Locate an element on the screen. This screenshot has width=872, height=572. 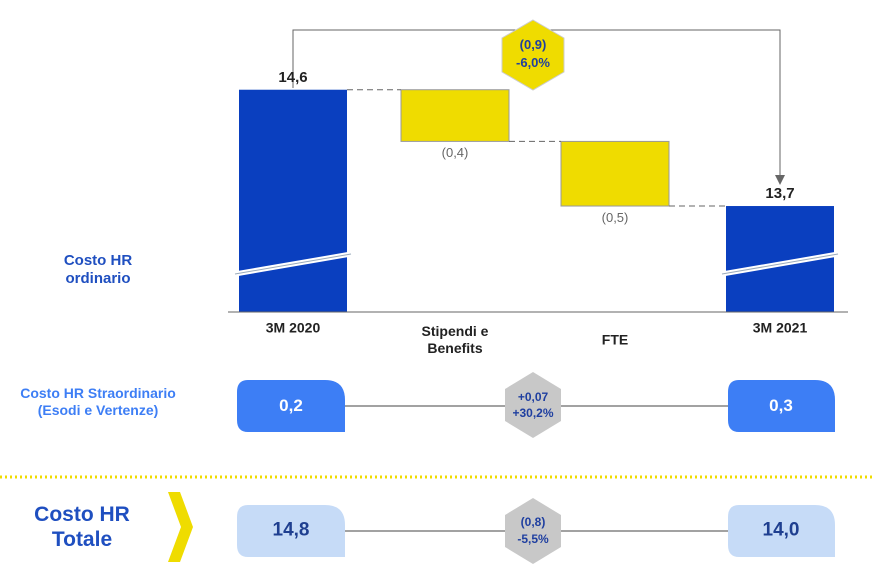
delta: (0,8) is located at coordinates (533, 521).